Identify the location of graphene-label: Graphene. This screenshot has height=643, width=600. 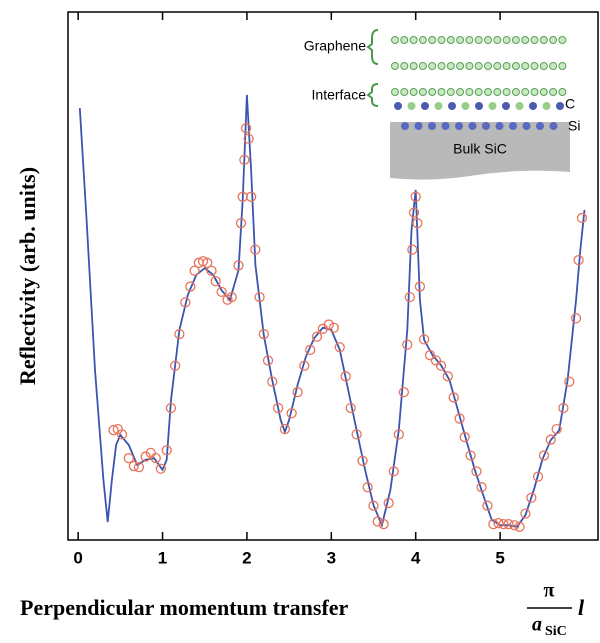
(335, 46).